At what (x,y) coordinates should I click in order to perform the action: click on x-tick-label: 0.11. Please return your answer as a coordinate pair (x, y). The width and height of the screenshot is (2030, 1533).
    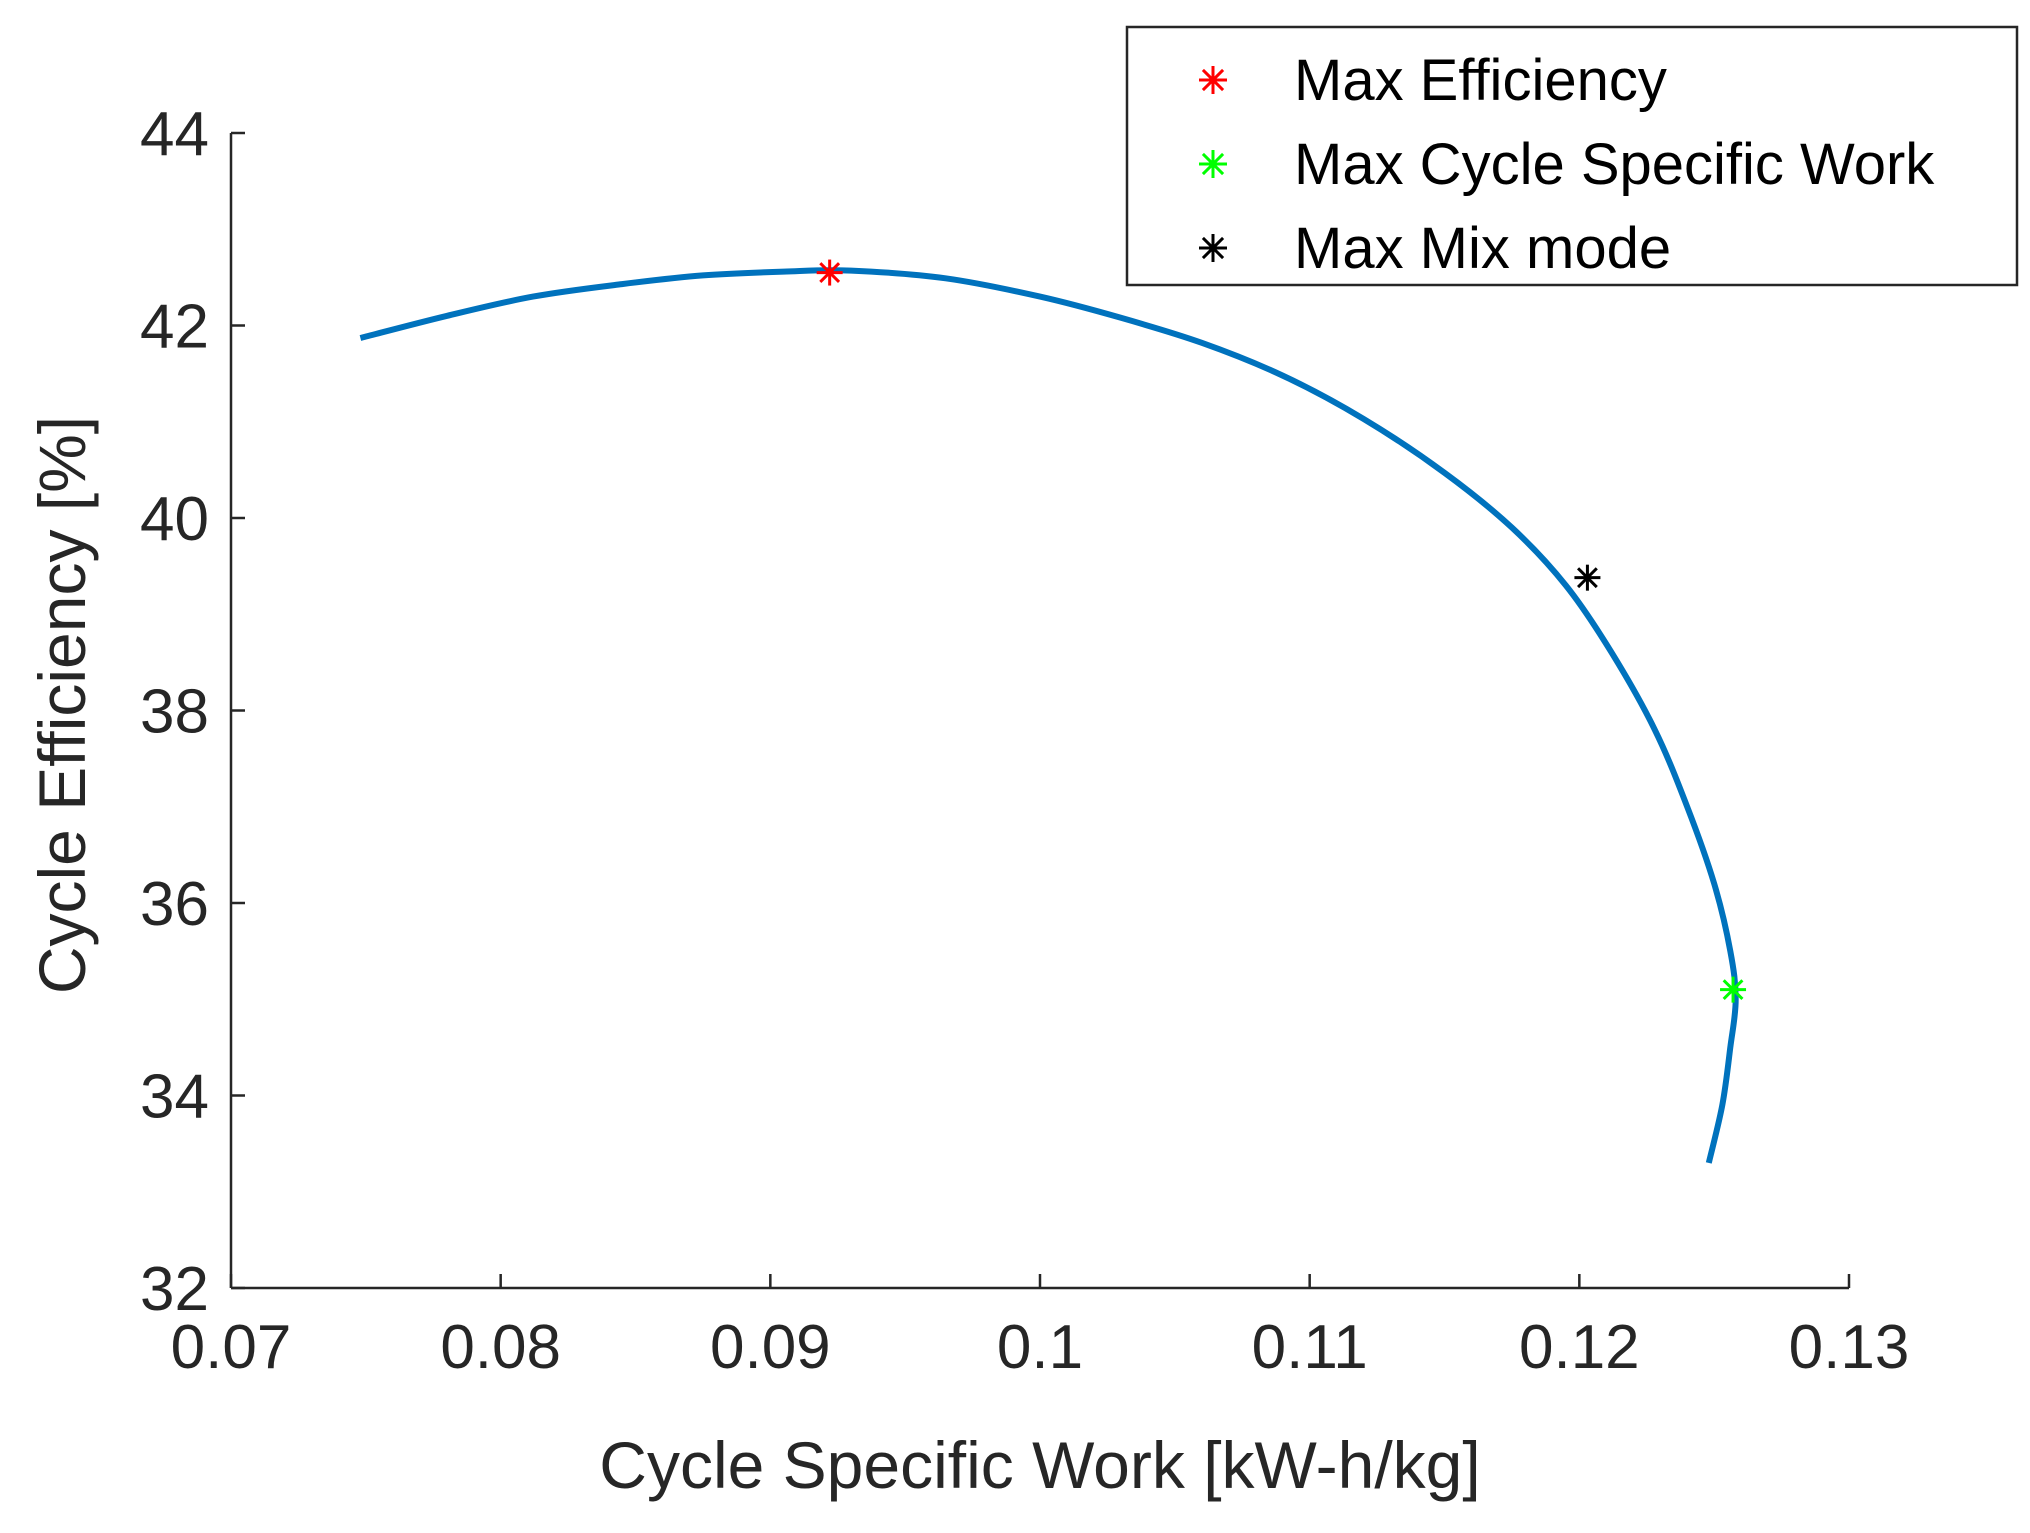
    Looking at the image, I should click on (1310, 1347).